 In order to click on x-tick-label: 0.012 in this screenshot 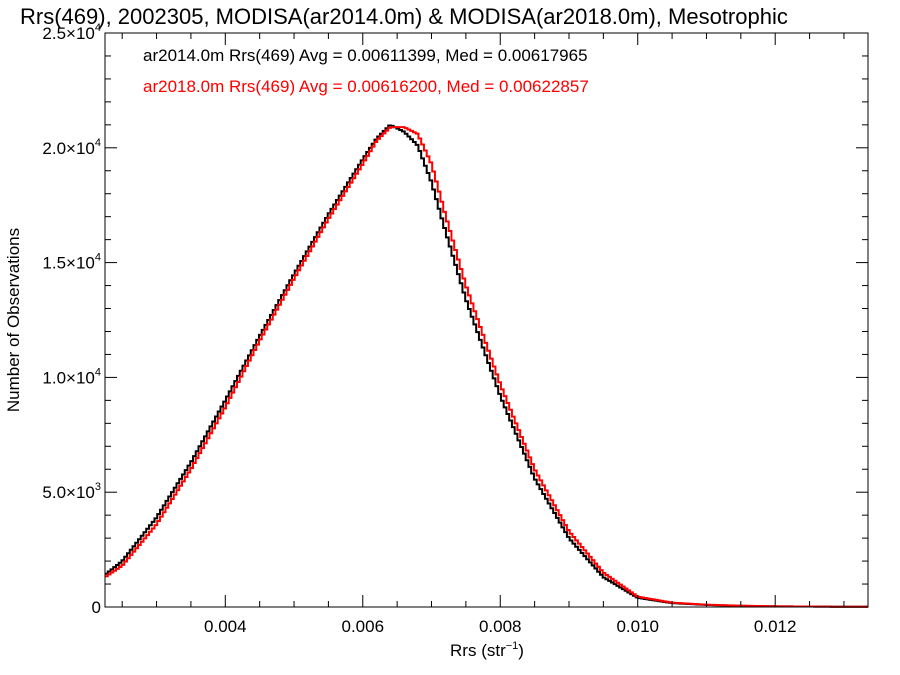, I will do `click(775, 626)`.